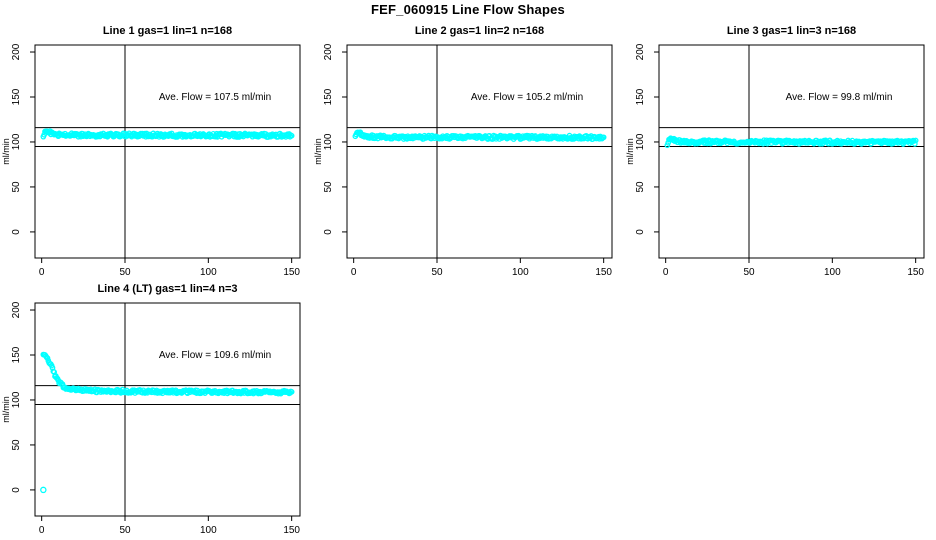  I want to click on subplot-title: Line 4 (LT) gas=1 lin=4 n=3, so click(167, 289).